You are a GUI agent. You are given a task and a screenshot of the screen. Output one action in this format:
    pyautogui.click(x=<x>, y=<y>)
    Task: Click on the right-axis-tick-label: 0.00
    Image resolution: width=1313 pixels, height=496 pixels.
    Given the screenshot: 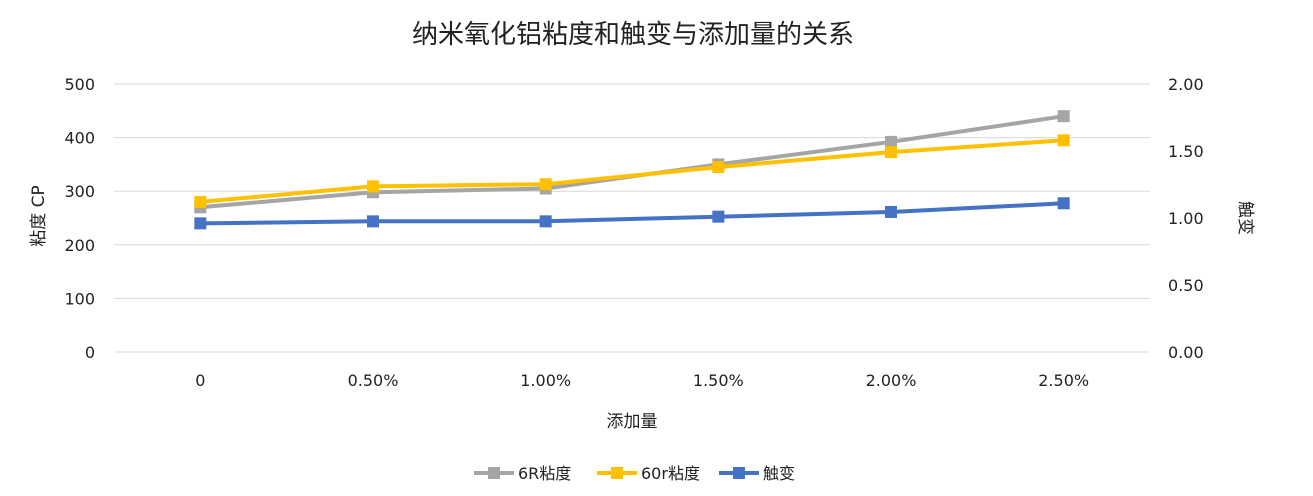 What is the action you would take?
    pyautogui.click(x=1186, y=352)
    